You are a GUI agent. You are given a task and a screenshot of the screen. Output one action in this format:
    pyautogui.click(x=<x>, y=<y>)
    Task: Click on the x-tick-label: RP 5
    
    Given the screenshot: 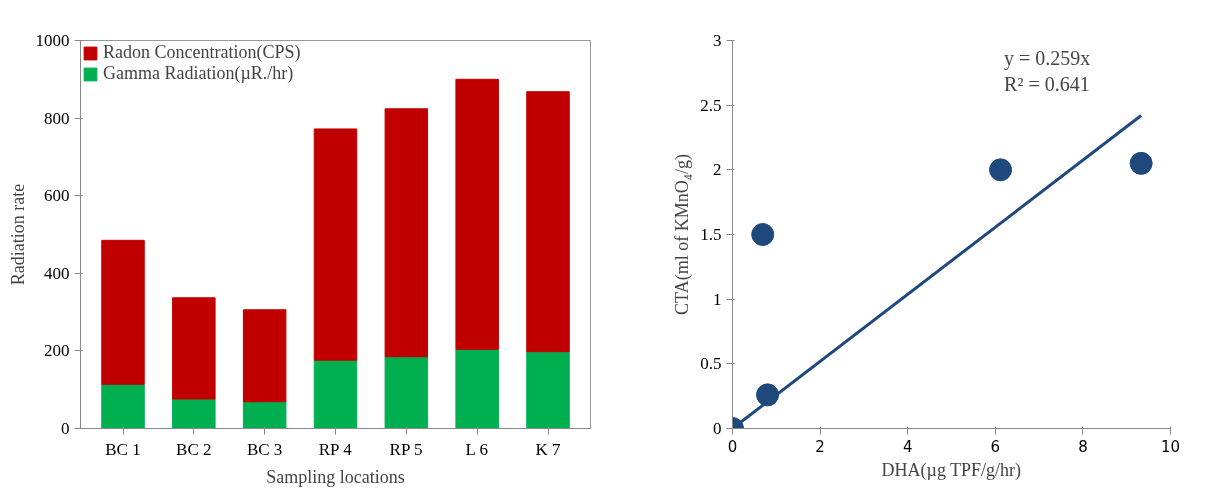 What is the action you would take?
    pyautogui.click(x=406, y=449)
    